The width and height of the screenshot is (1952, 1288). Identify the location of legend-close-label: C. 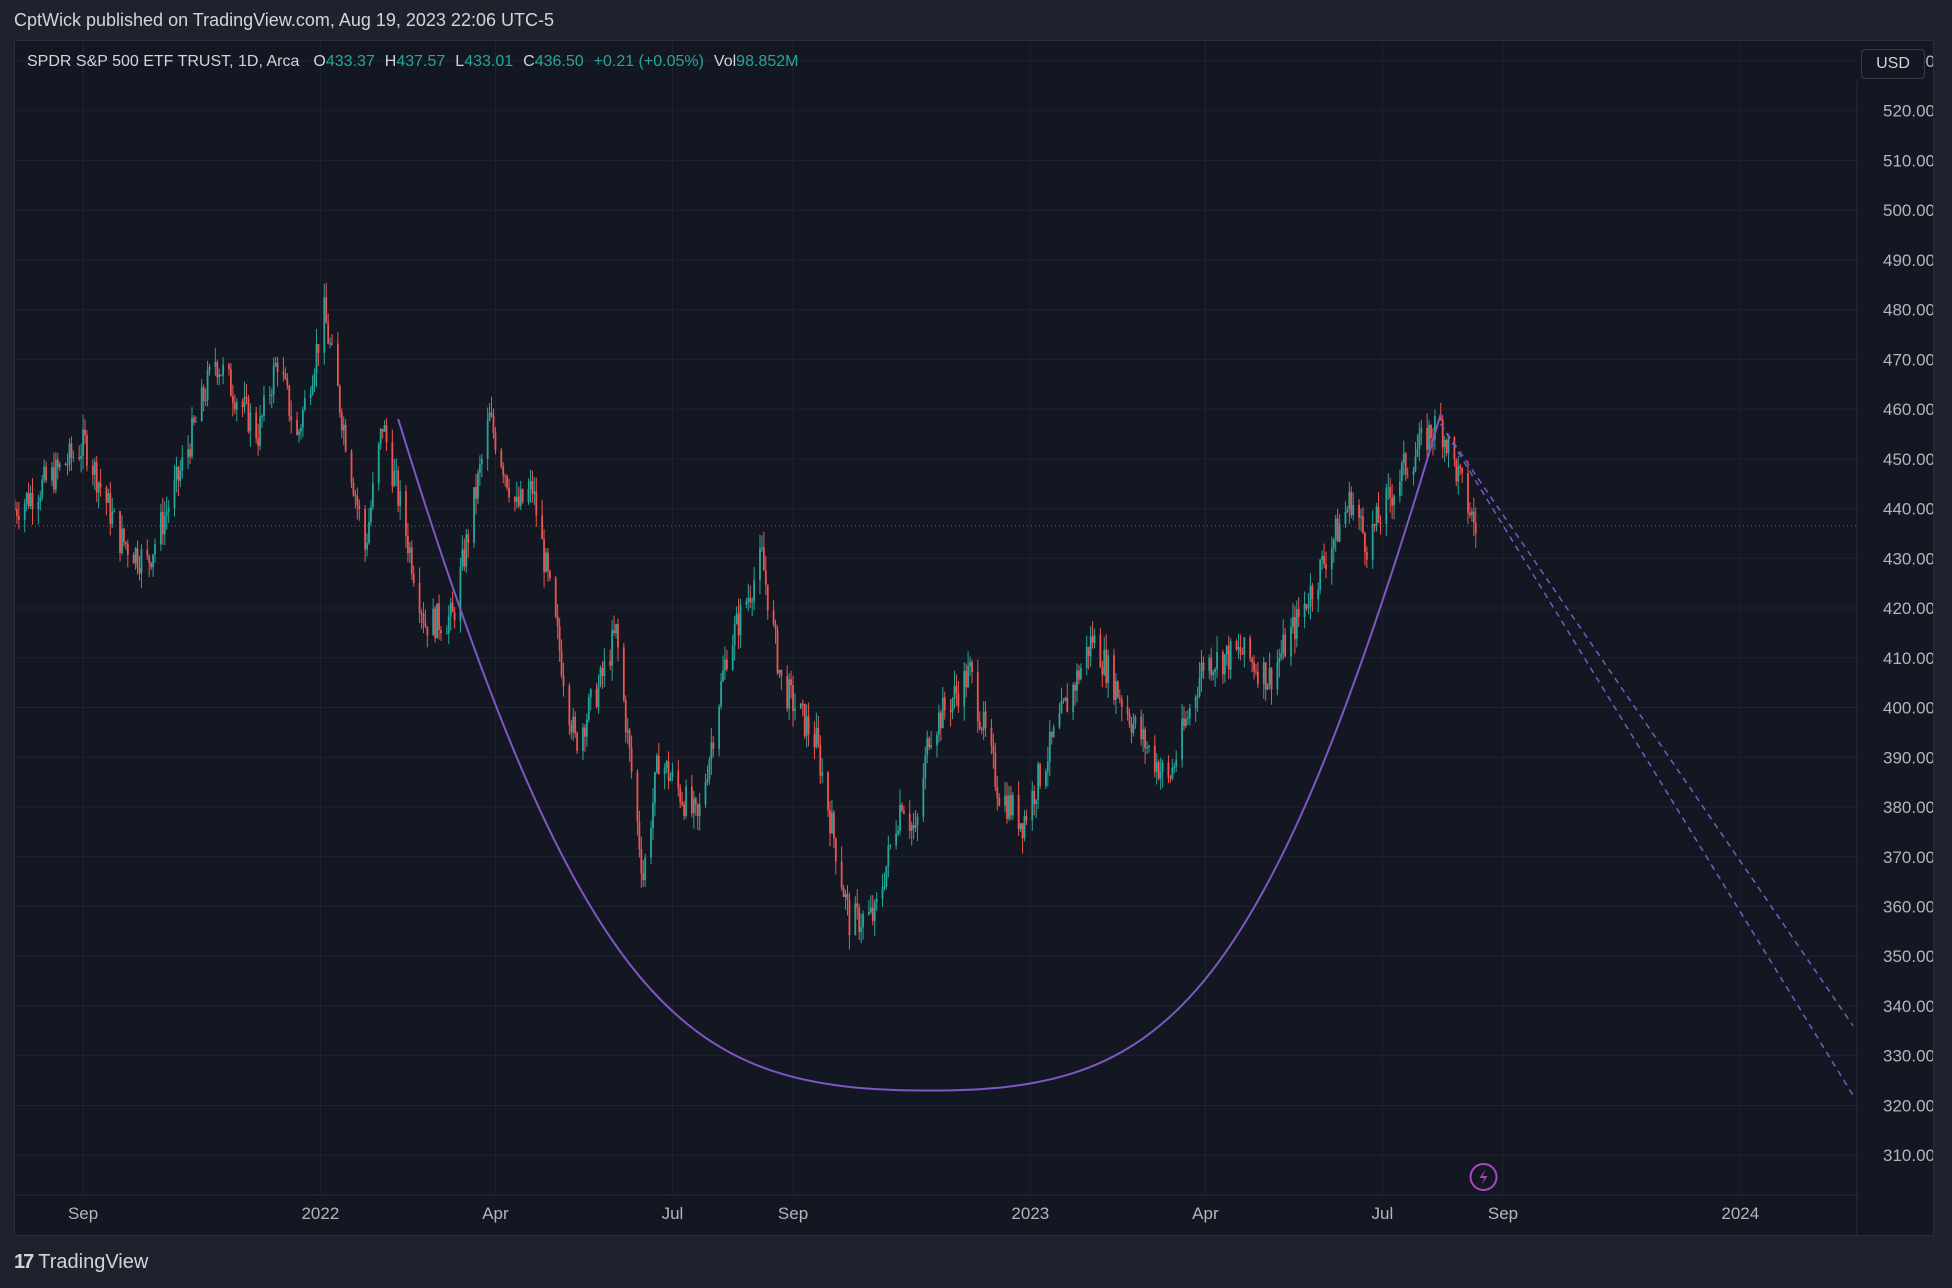
(529, 61).